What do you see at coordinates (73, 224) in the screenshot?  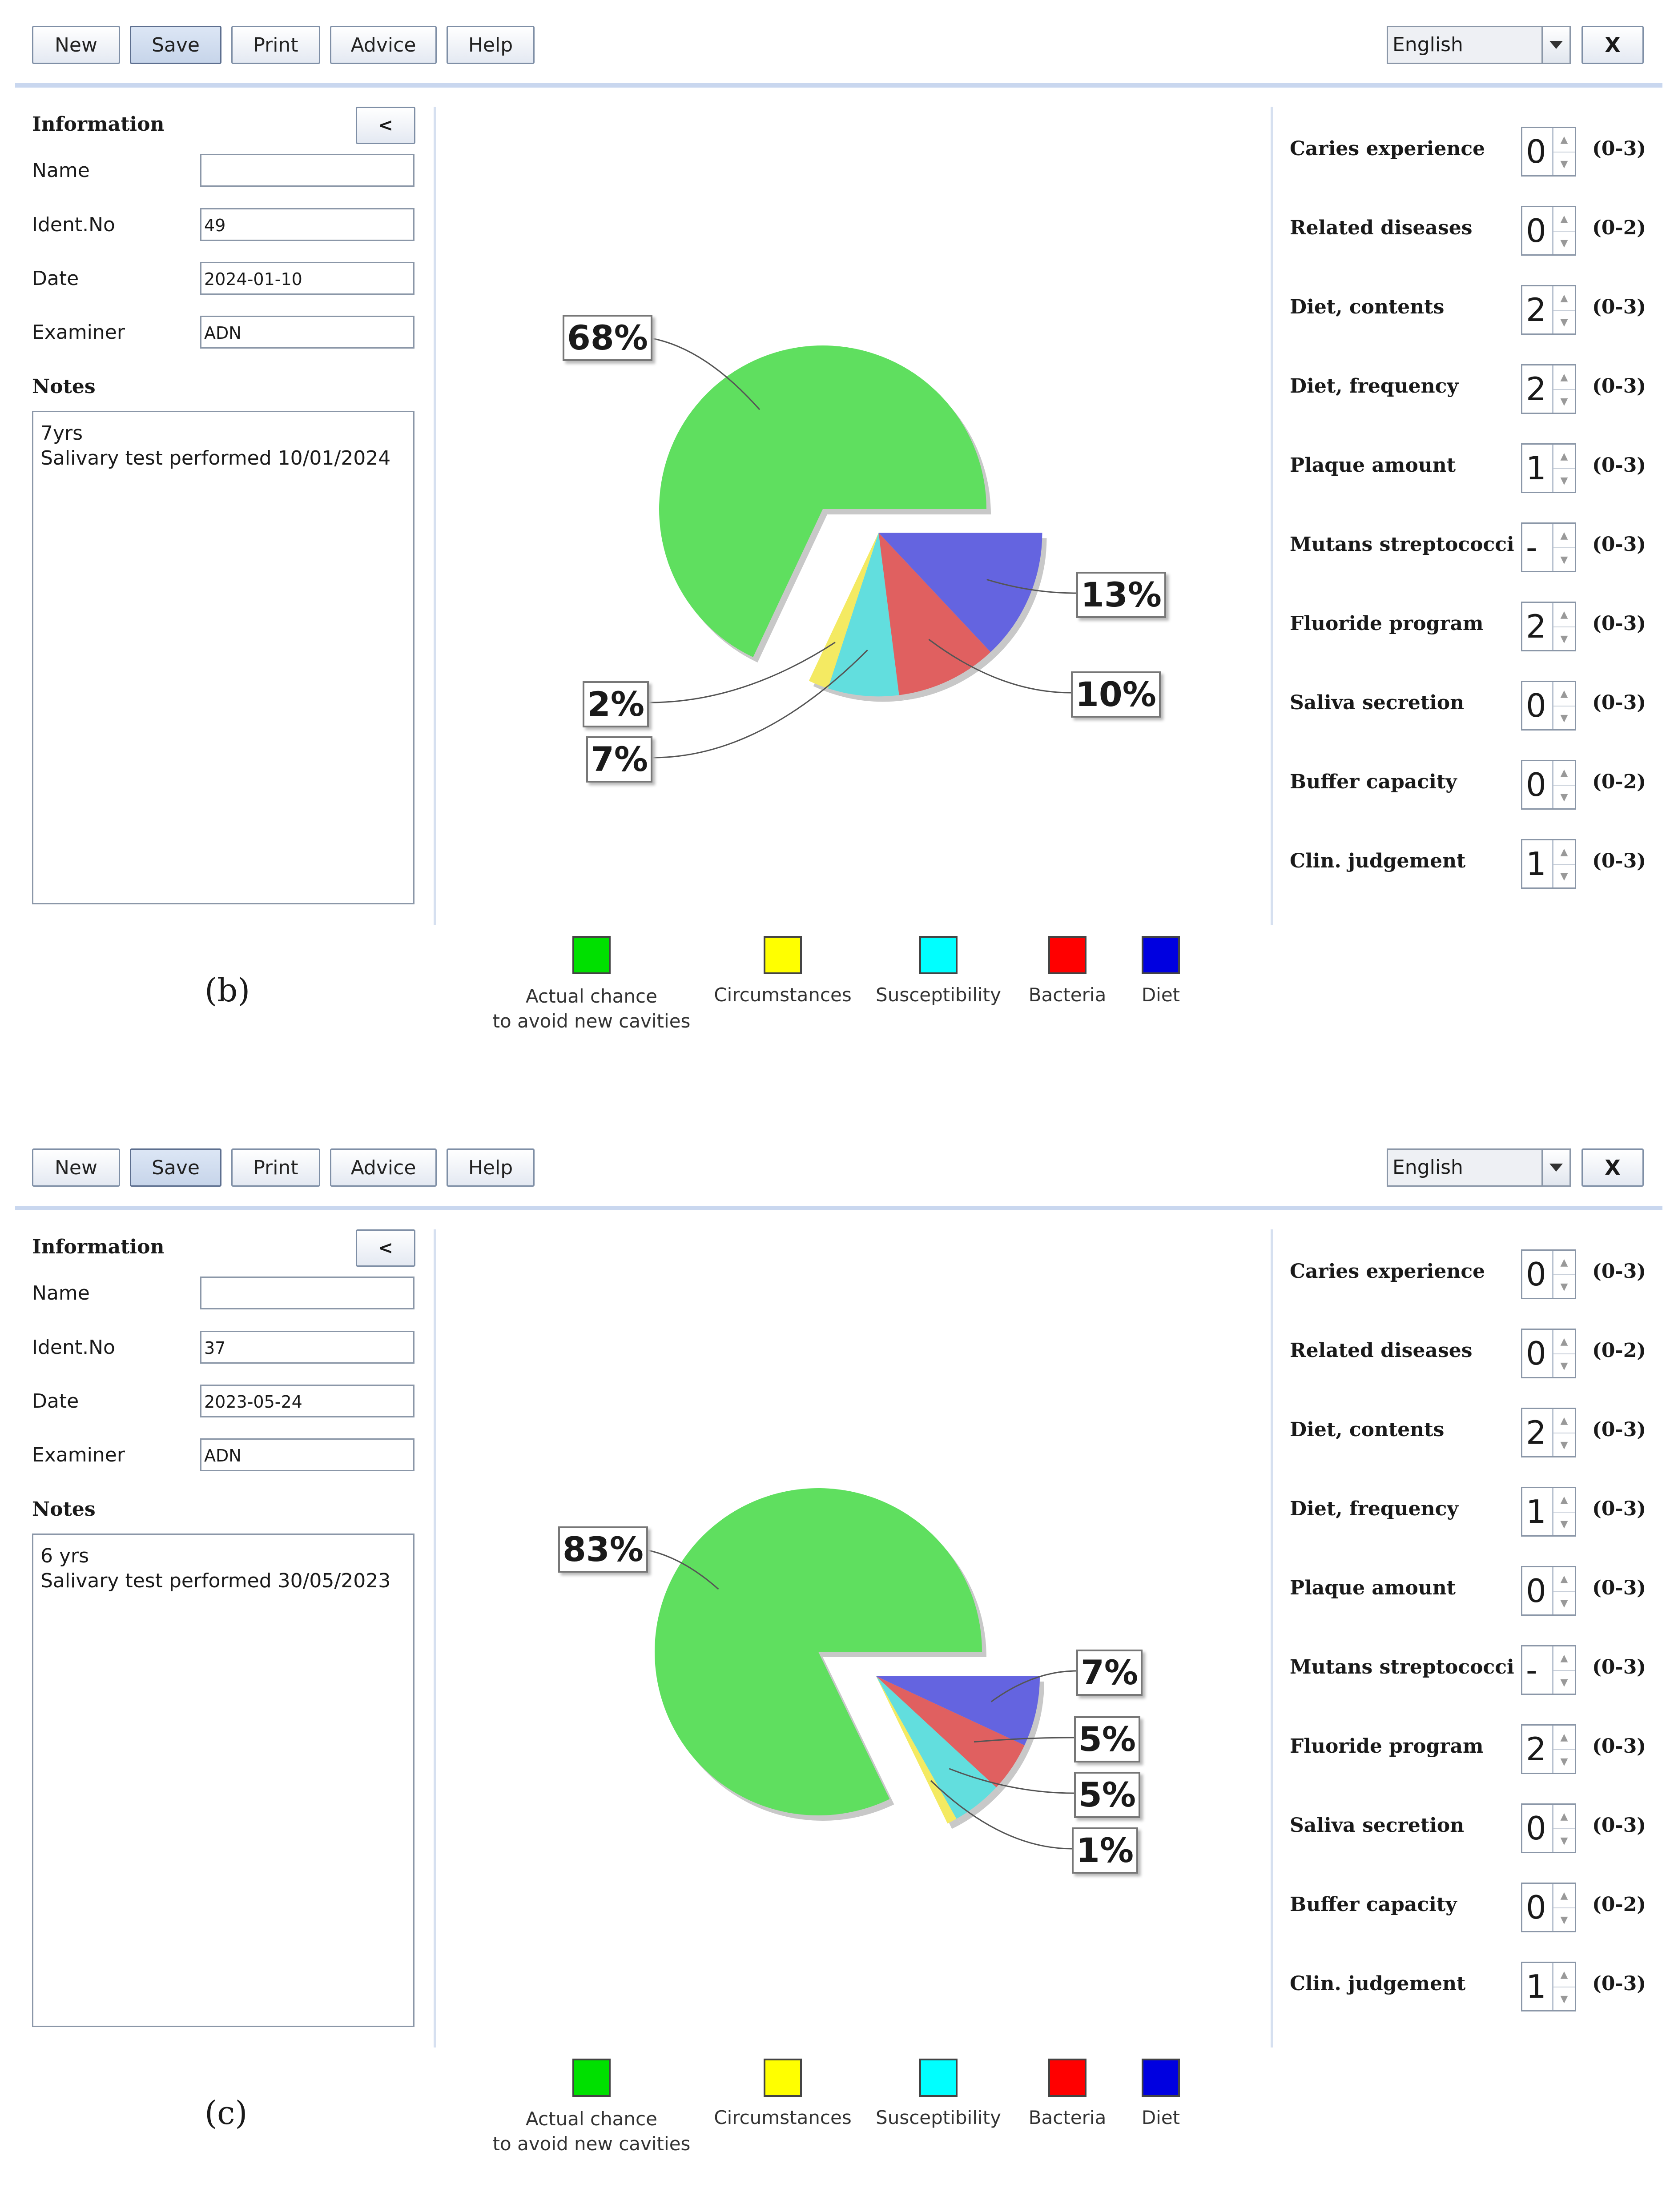 I see `ident-label: Ident.No` at bounding box center [73, 224].